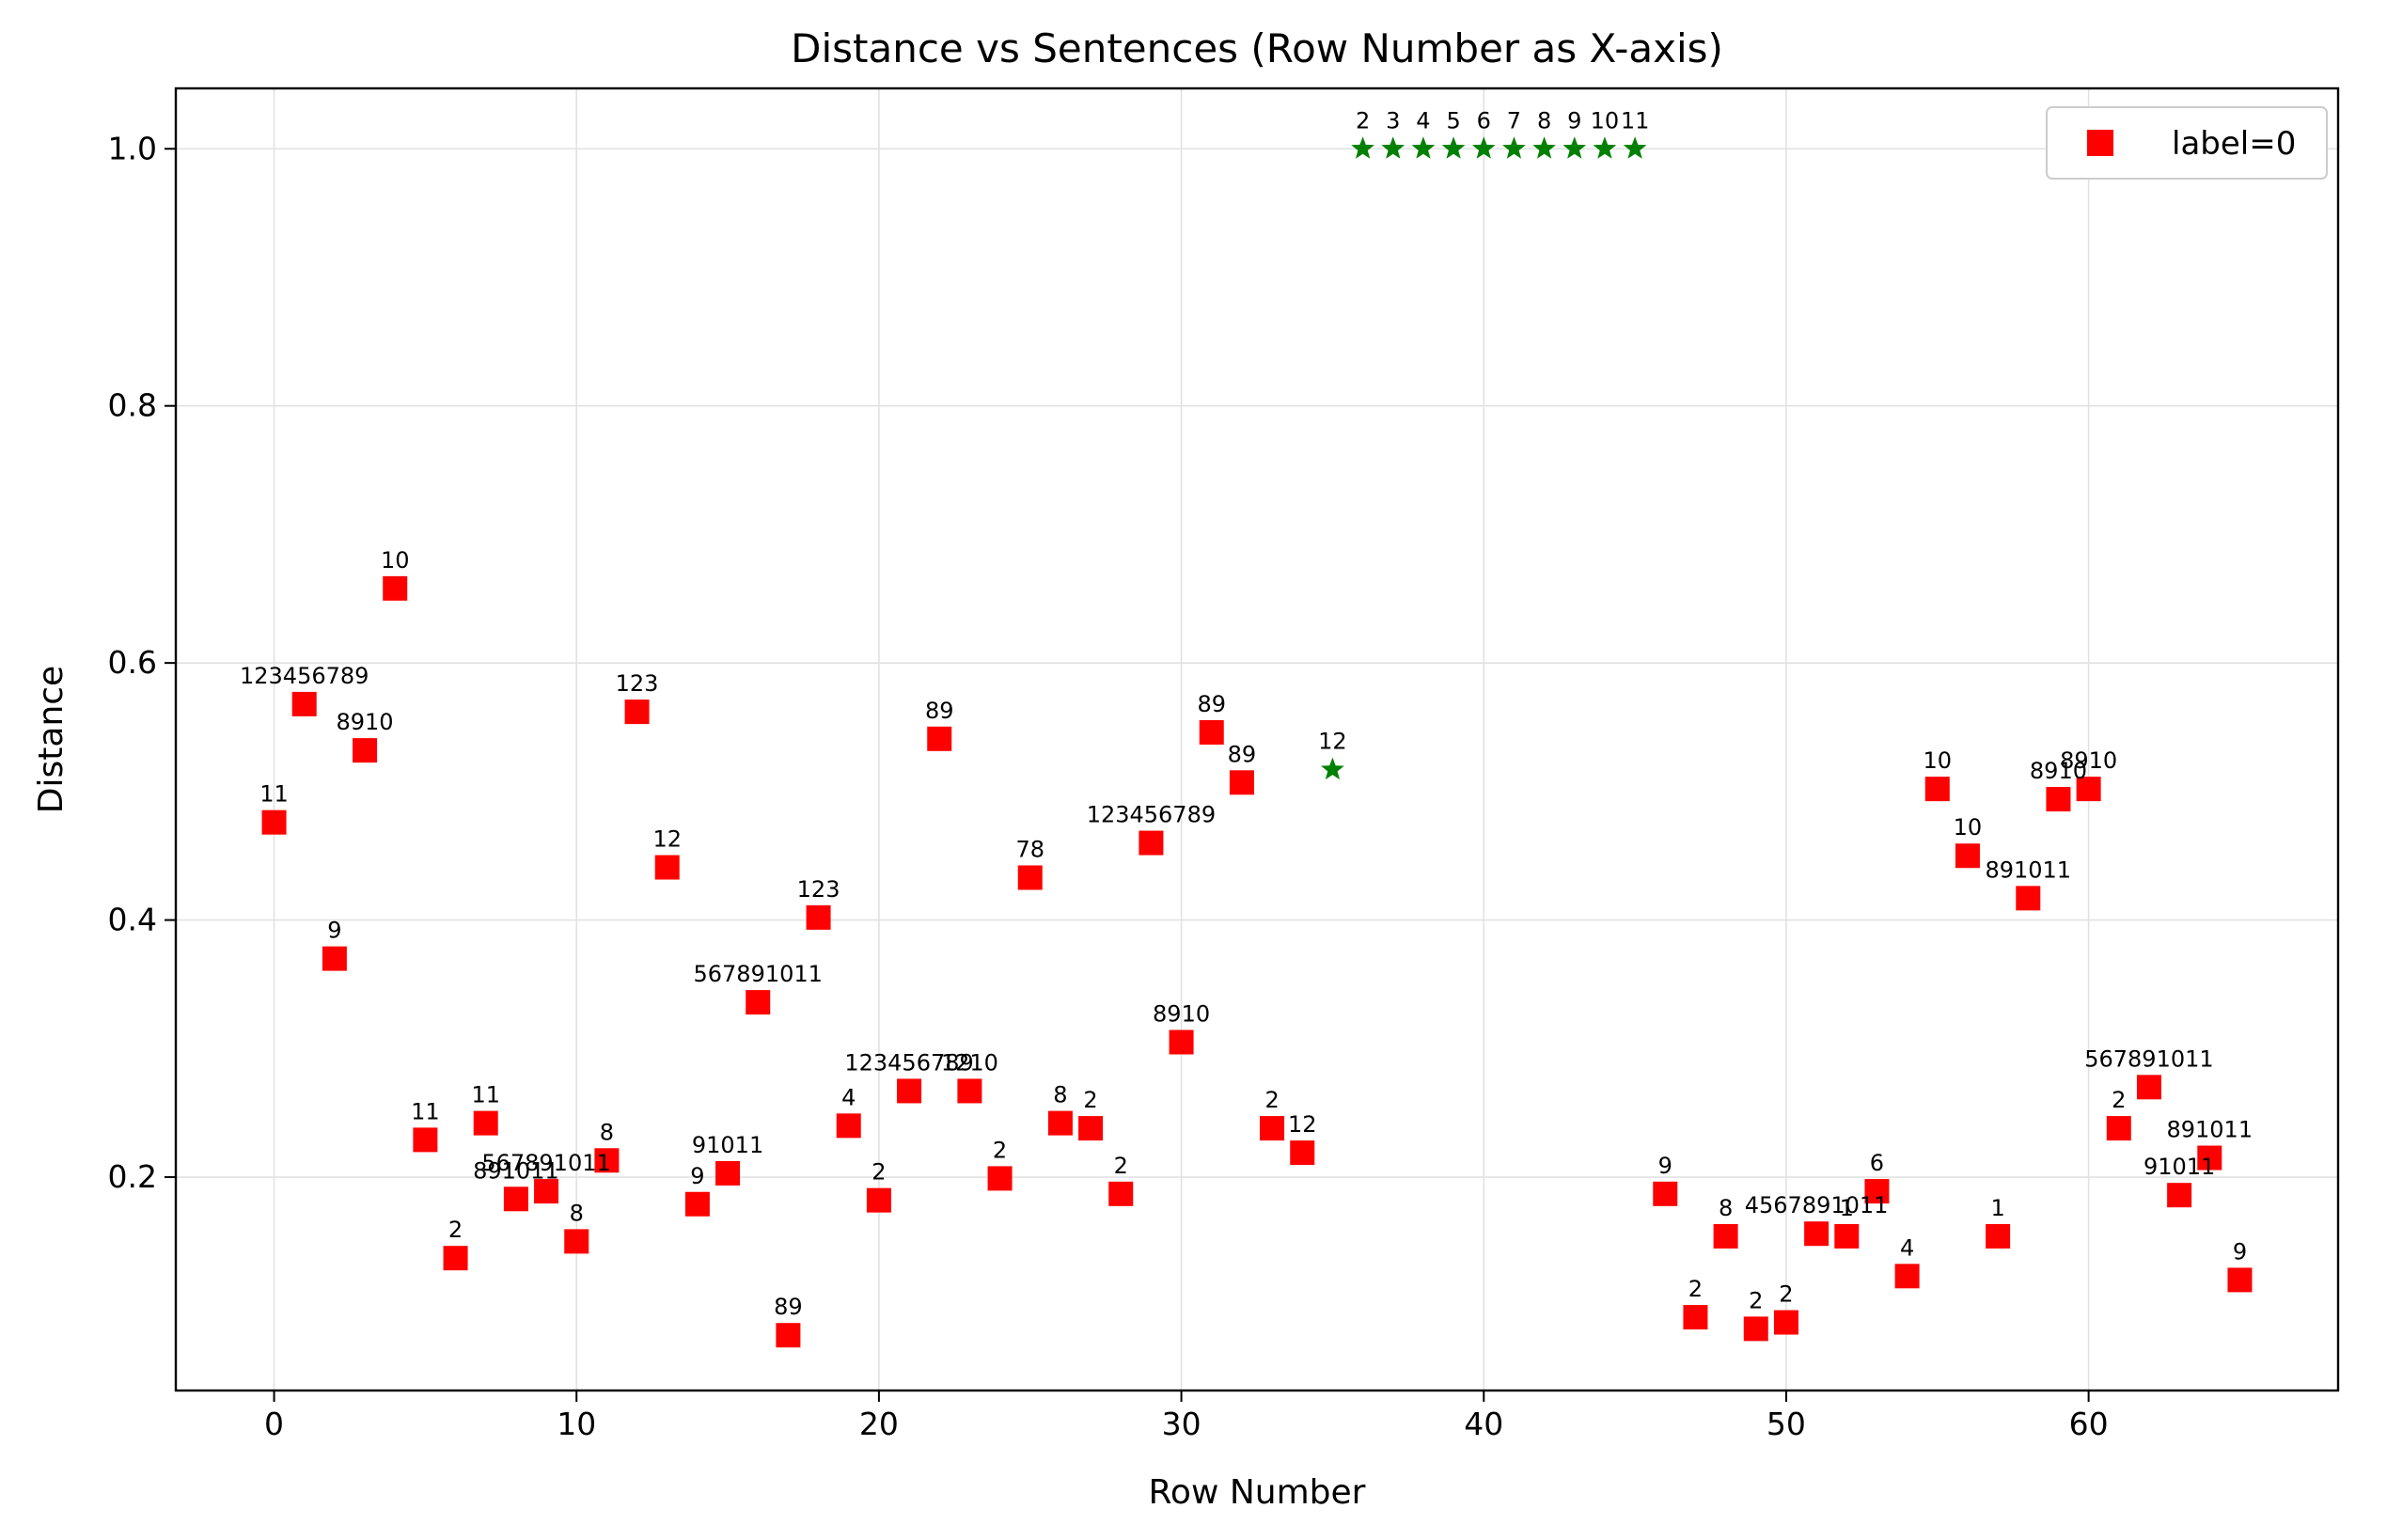 This screenshot has height=1540, width=2387. Describe the element at coordinates (2089, 1424) in the screenshot. I see `x-tick-label: 60` at that location.